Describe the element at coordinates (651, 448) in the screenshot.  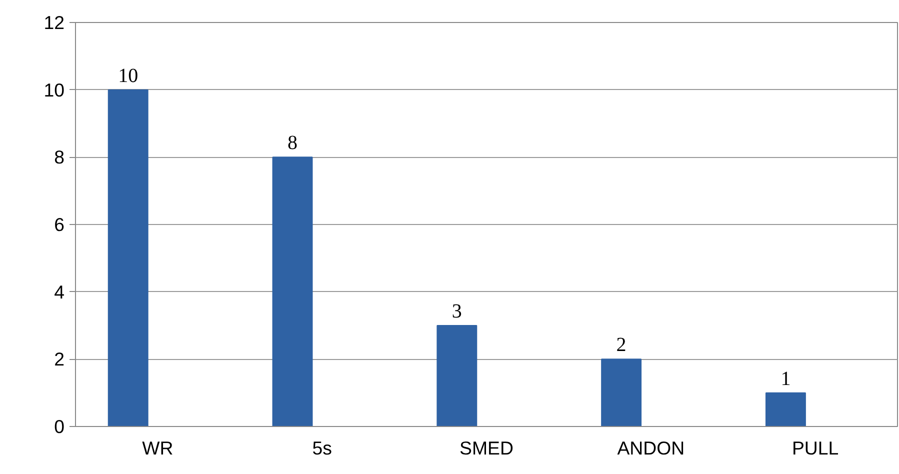
I see `x-tick-label: ANDON` at that location.